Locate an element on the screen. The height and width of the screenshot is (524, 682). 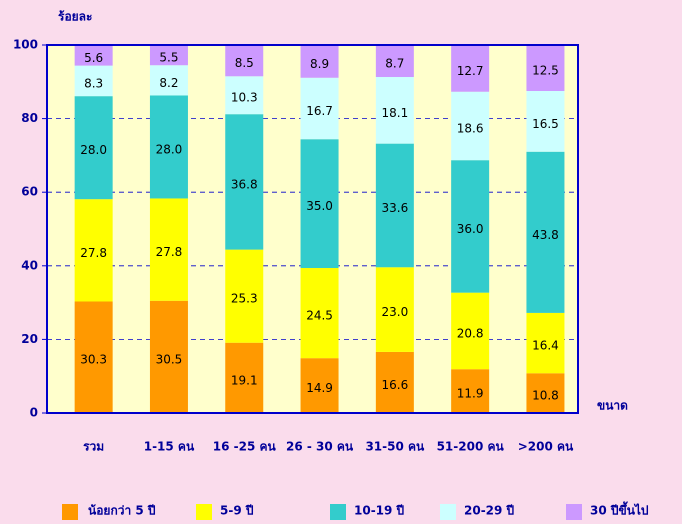
data-label: 5.6 is located at coordinates (93, 58).